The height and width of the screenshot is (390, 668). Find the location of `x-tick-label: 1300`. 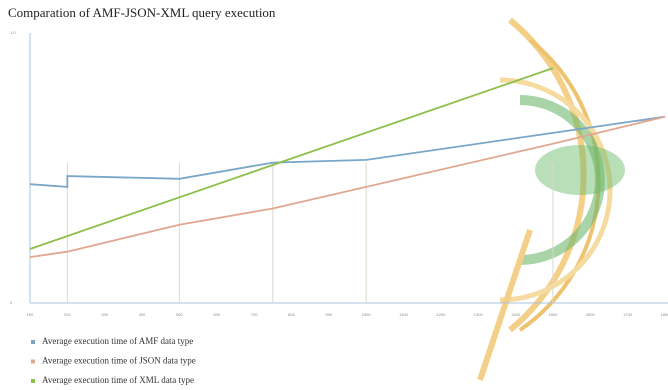

x-tick-label: 1300 is located at coordinates (479, 314).